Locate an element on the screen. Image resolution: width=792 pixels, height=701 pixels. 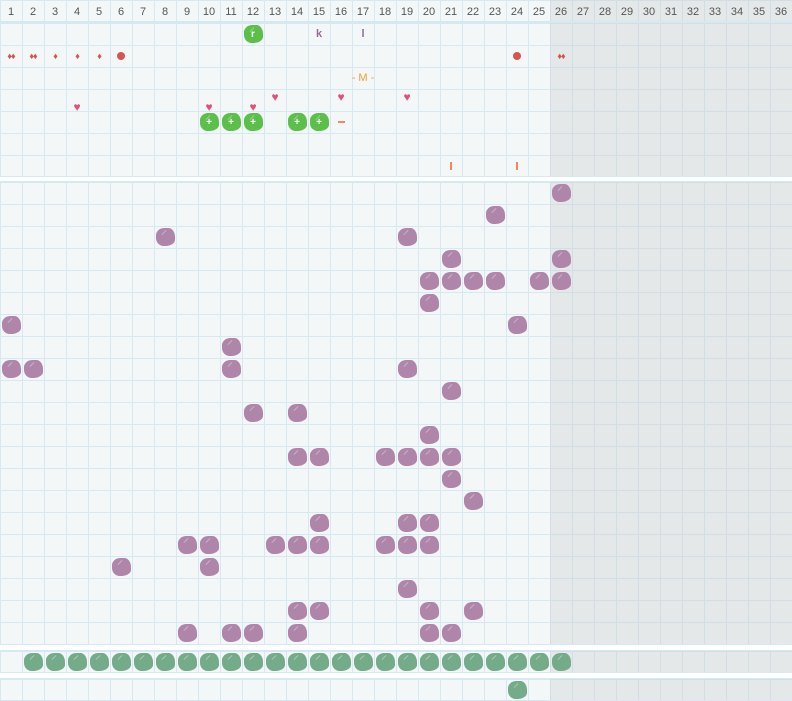
symptom-cell: r is located at coordinates (253, 34).